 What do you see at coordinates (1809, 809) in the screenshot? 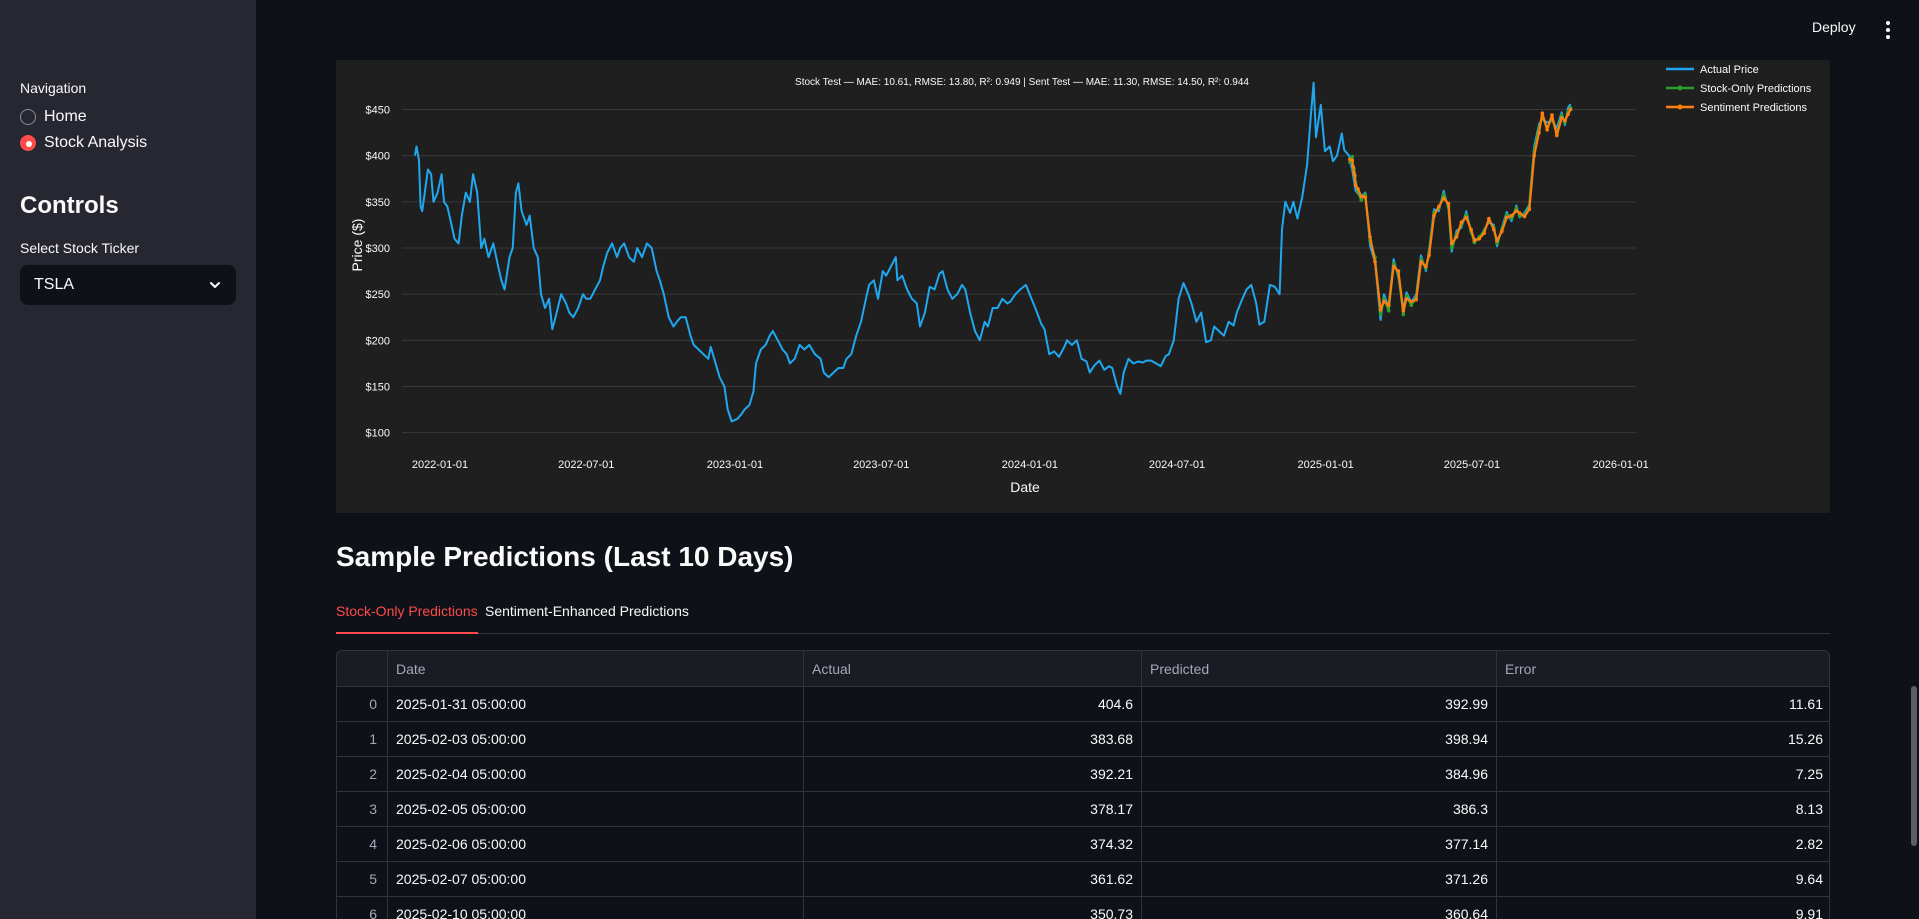
I see `table-cell-error: 8.13` at bounding box center [1809, 809].